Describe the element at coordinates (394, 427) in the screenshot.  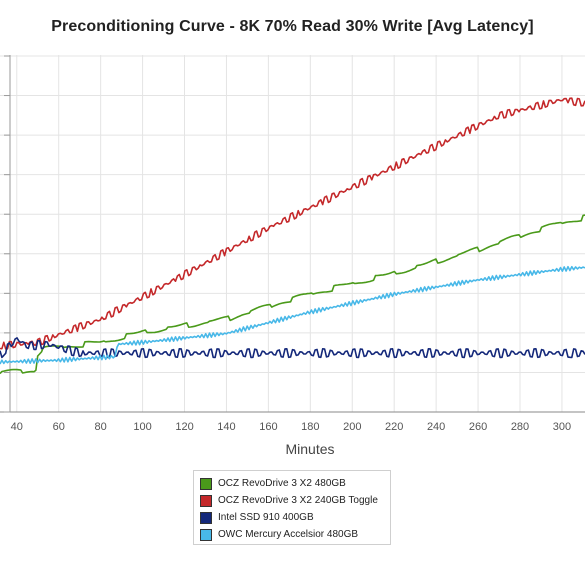
I see `x-tick-label: 220` at that location.